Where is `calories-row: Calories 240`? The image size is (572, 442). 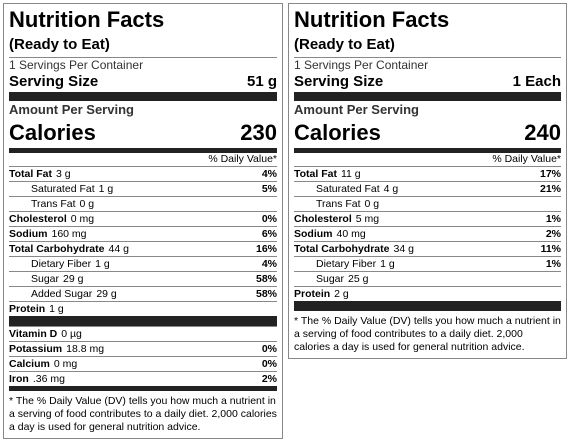 calories-row: Calories 240 is located at coordinates (427, 133).